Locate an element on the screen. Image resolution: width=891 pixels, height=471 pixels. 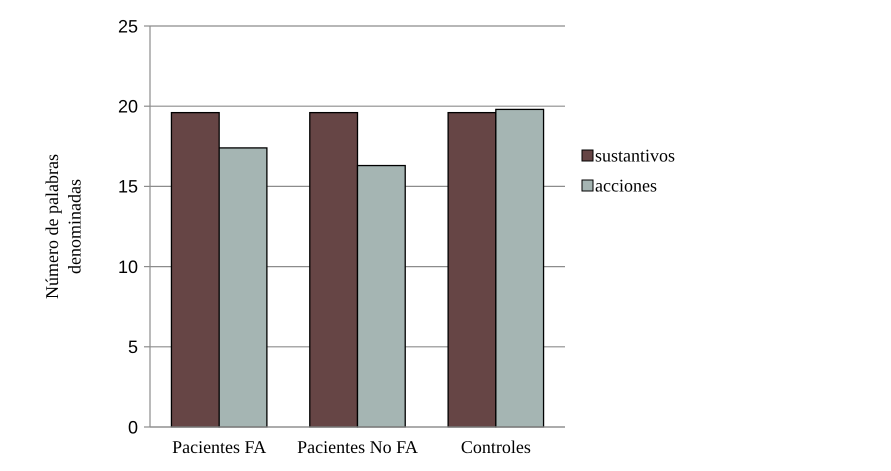
y-tick-label: 25 is located at coordinates (128, 26).